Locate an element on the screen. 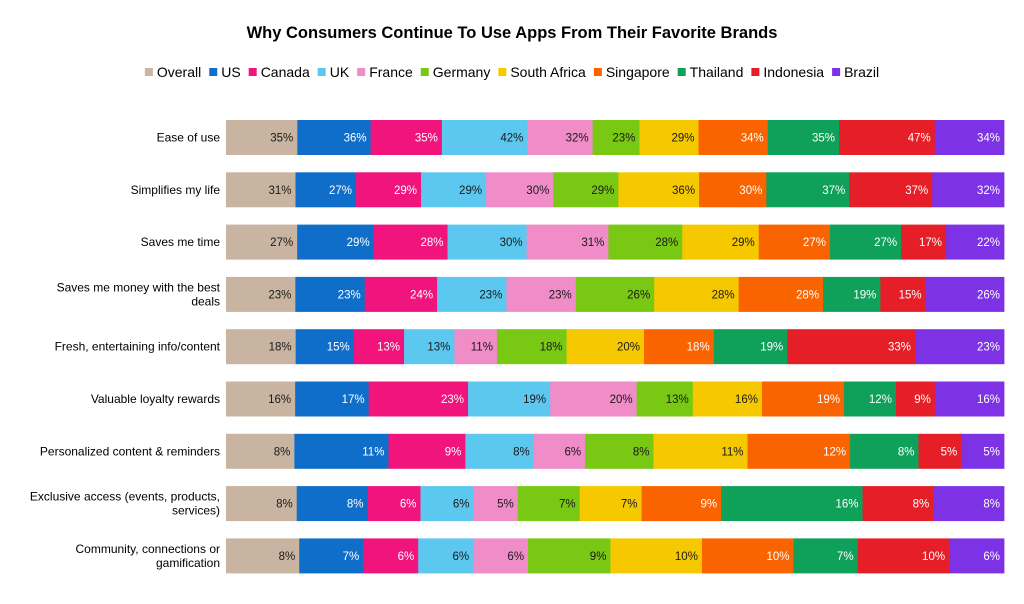 The image size is (1024, 604). legend-swatch-uk is located at coordinates (321, 72).